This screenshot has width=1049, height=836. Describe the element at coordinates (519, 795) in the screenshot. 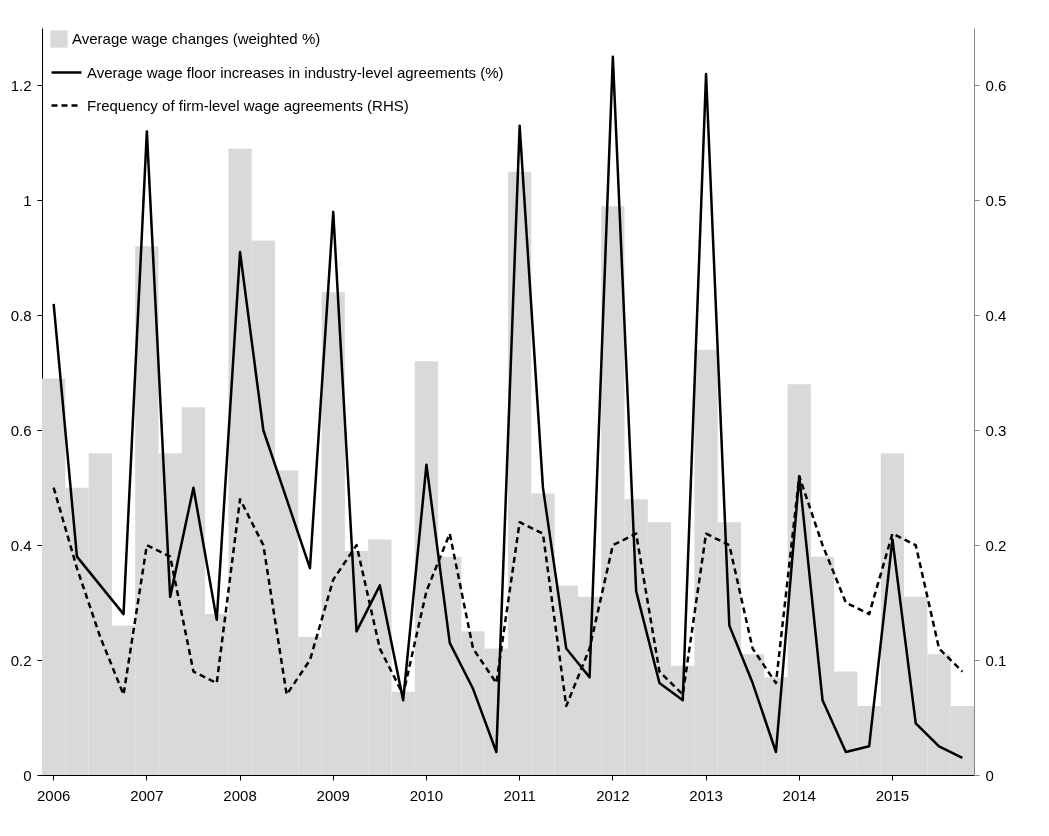

I see `x-tick-label: 2011` at that location.